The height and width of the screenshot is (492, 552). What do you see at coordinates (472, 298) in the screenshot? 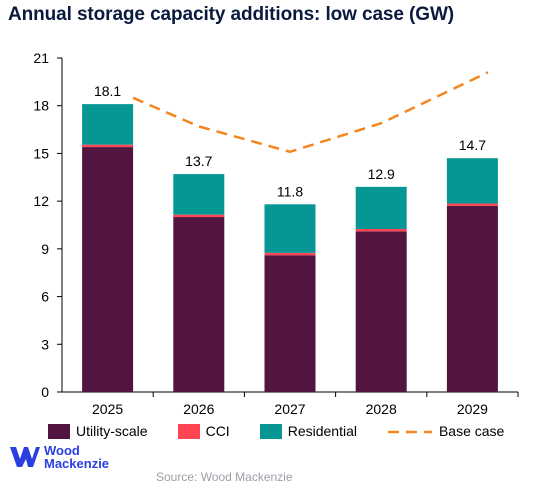
I see `bar-utility-2029` at bounding box center [472, 298].